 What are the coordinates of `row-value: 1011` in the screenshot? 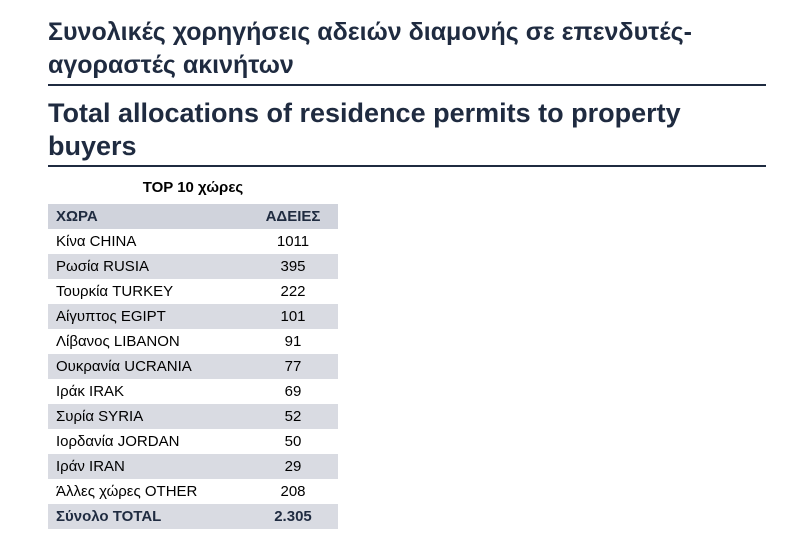 It's located at (293, 241).